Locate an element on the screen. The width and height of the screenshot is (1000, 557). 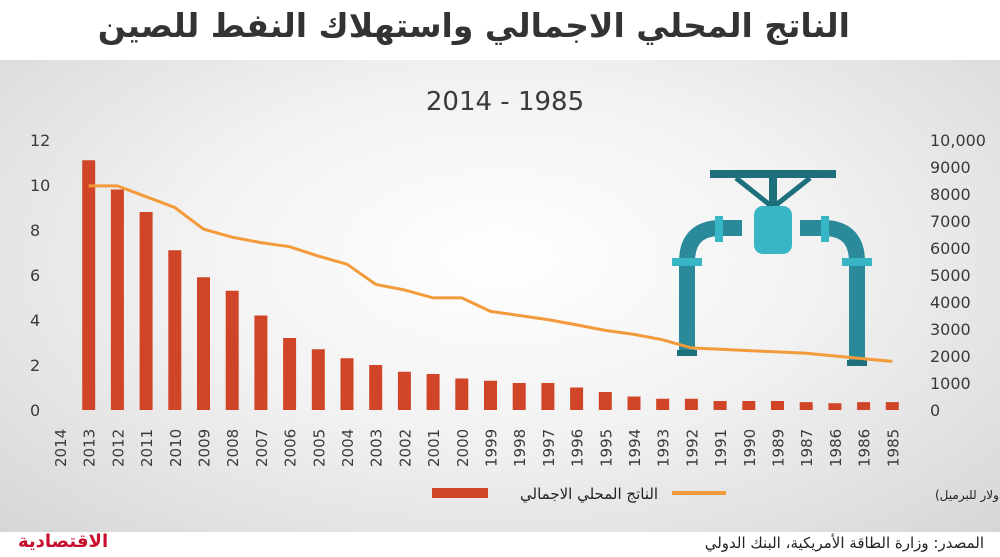
x-axis-tick: 1994 is located at coordinates (635, 448).